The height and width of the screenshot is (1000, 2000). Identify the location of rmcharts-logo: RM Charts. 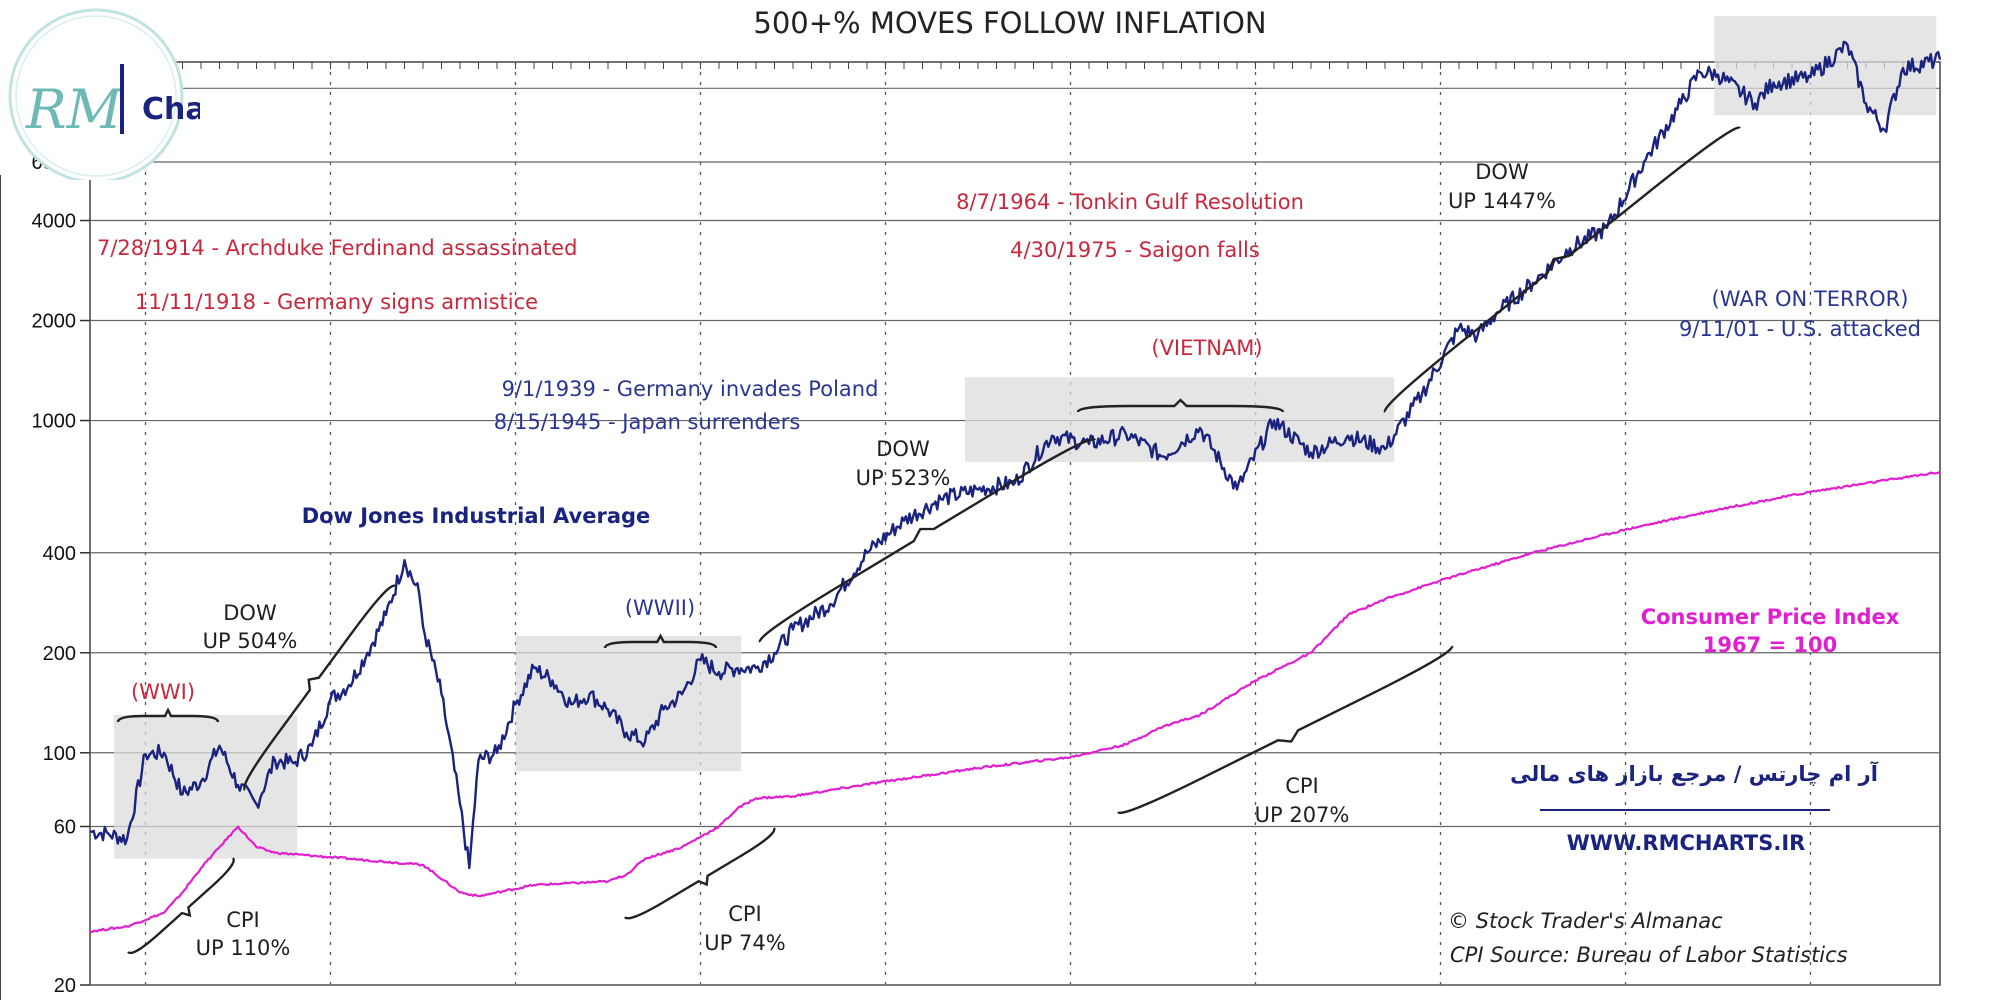
(104, 94).